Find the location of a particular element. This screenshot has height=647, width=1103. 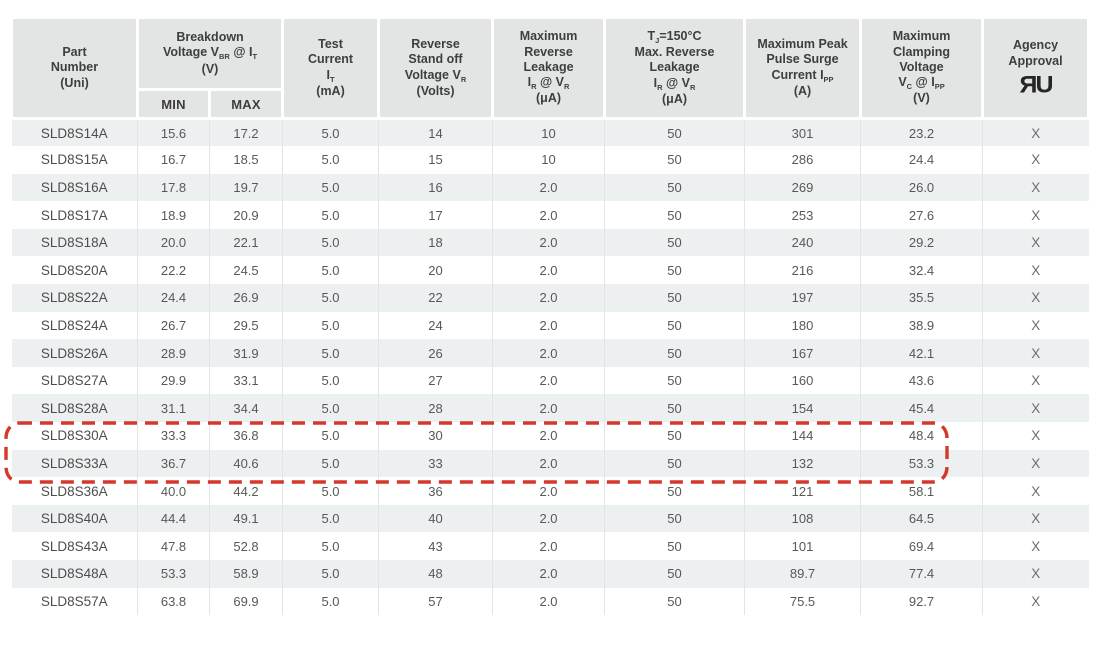

header-line: (μA) is located at coordinates (549, 98).